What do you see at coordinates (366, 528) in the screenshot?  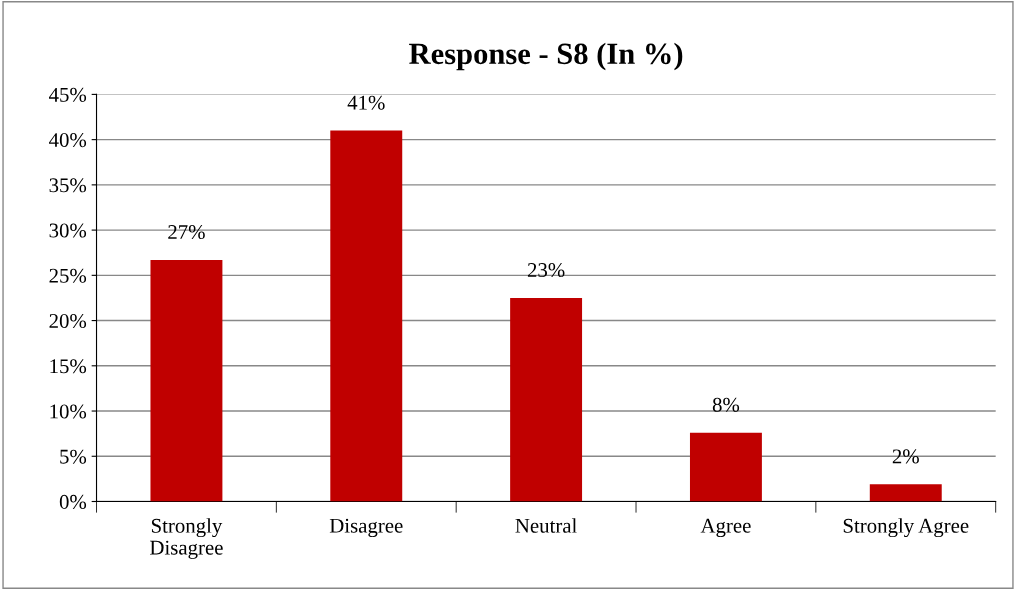 I see `x-tick-label: Disagree` at bounding box center [366, 528].